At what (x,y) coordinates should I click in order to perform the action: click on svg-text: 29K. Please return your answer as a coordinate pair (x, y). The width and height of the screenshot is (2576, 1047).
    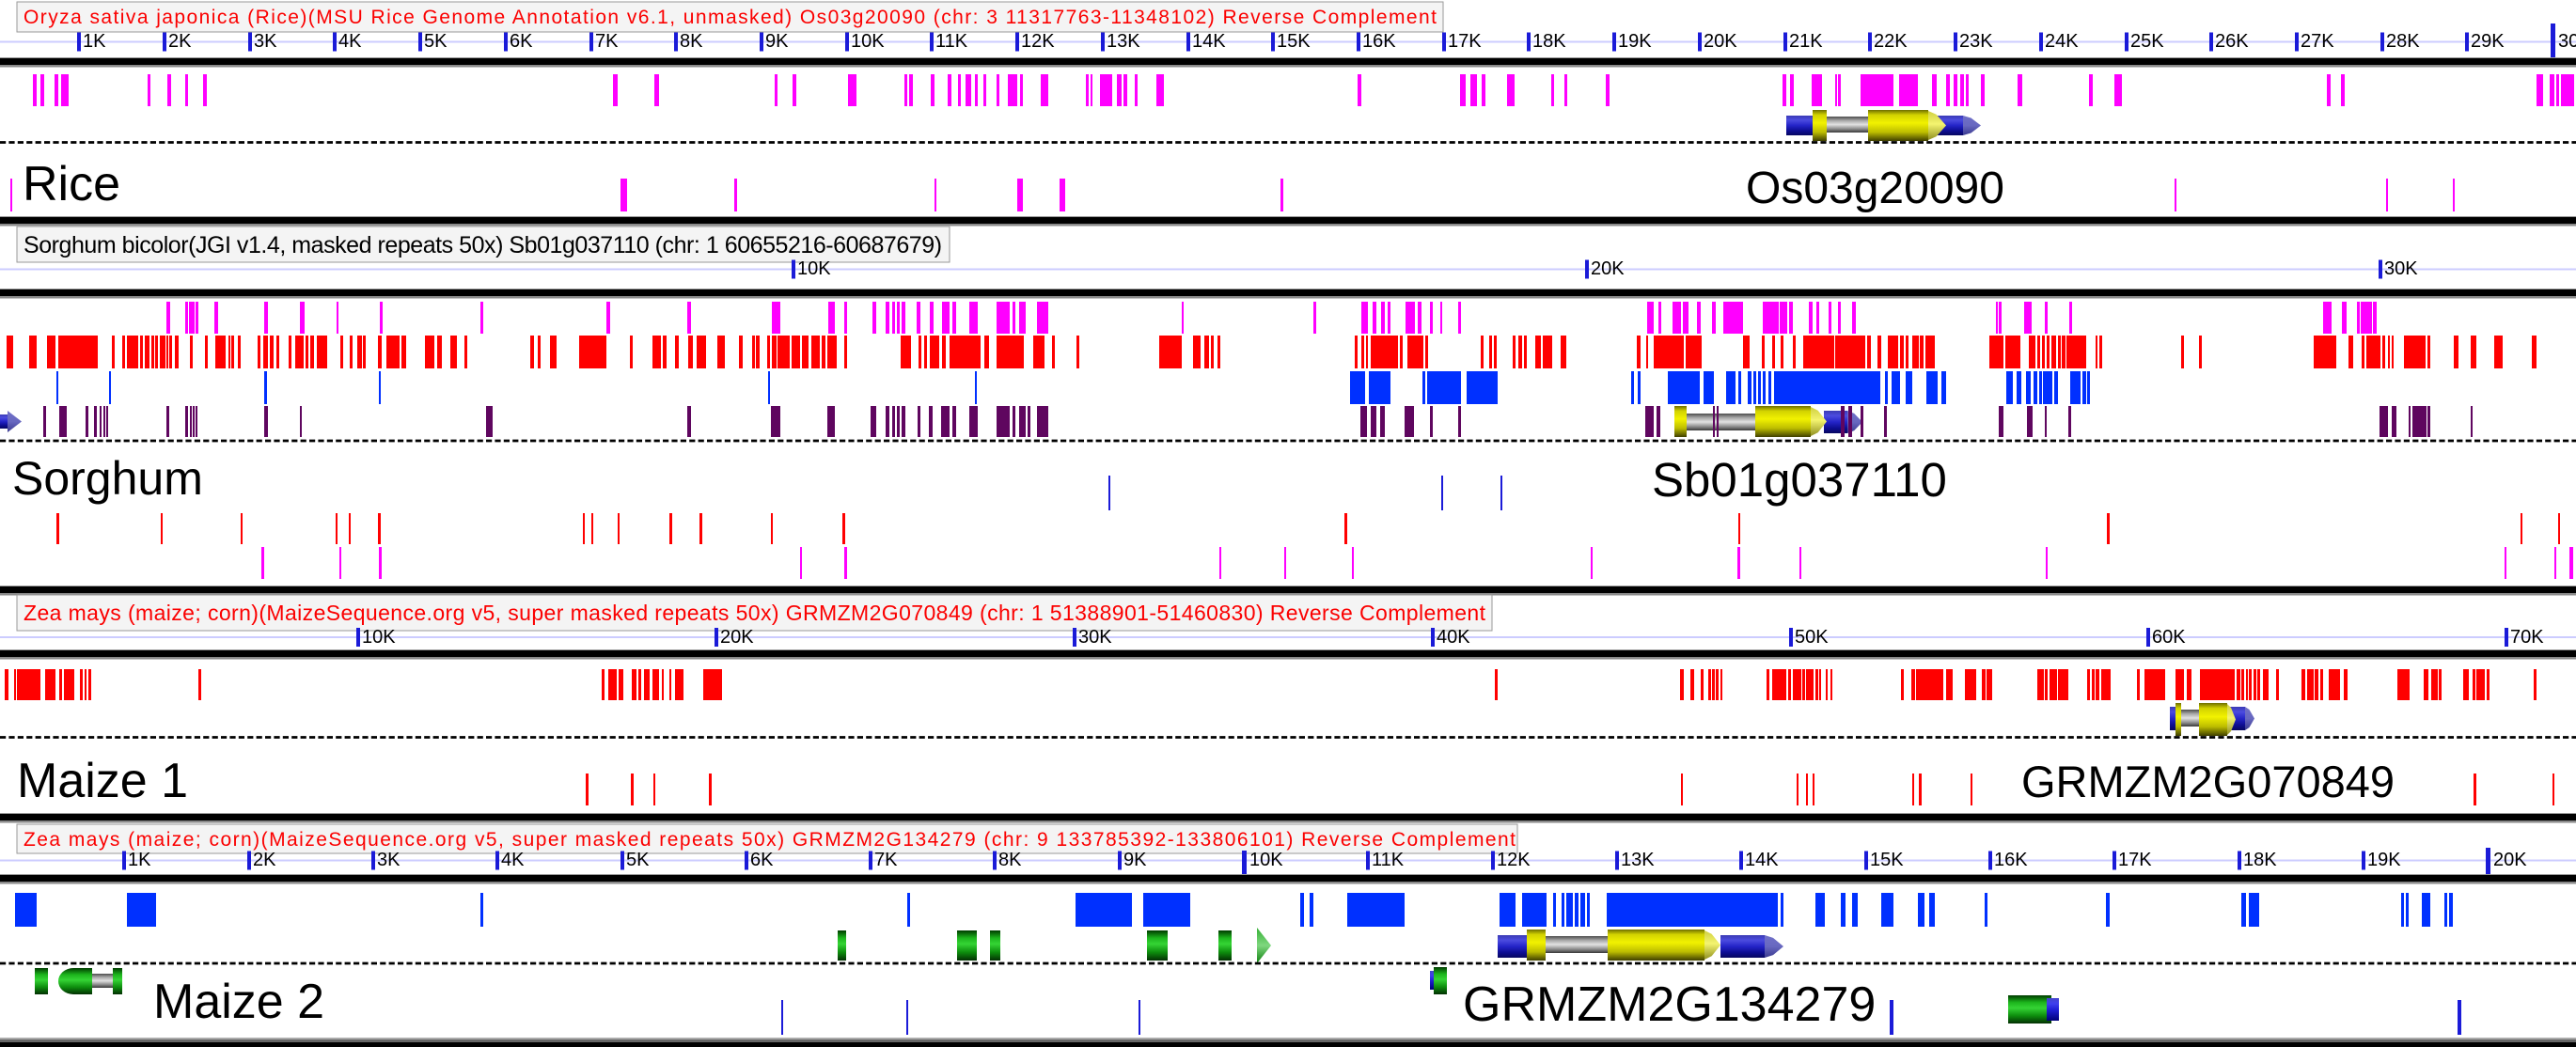
    Looking at the image, I should click on (2488, 41).